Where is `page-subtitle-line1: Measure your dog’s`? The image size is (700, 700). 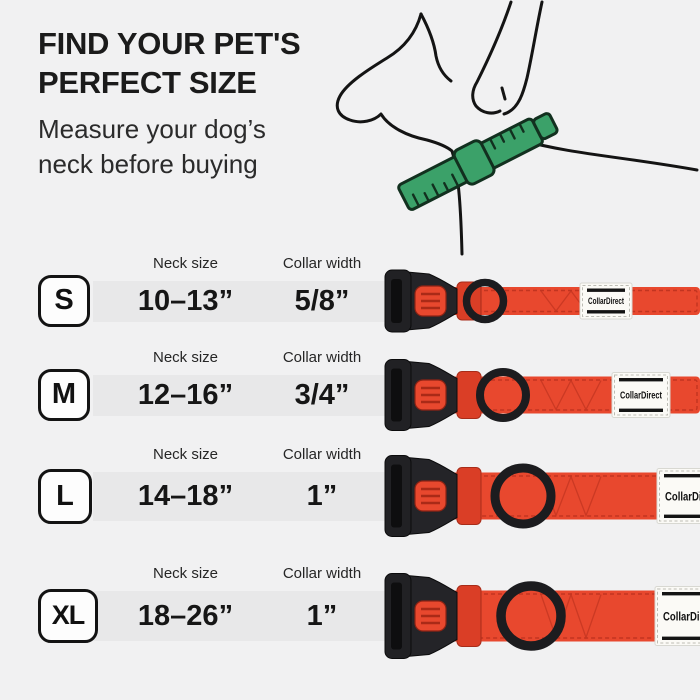 page-subtitle-line1: Measure your dog’s is located at coordinates (152, 129).